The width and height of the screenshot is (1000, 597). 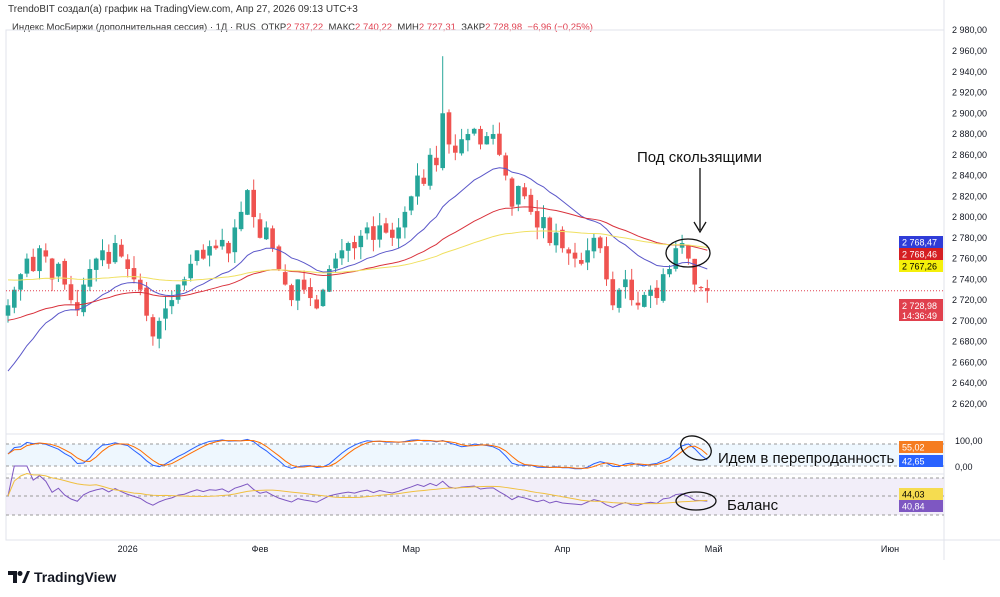 I want to click on x-tick-label: Июн, so click(x=890, y=549).